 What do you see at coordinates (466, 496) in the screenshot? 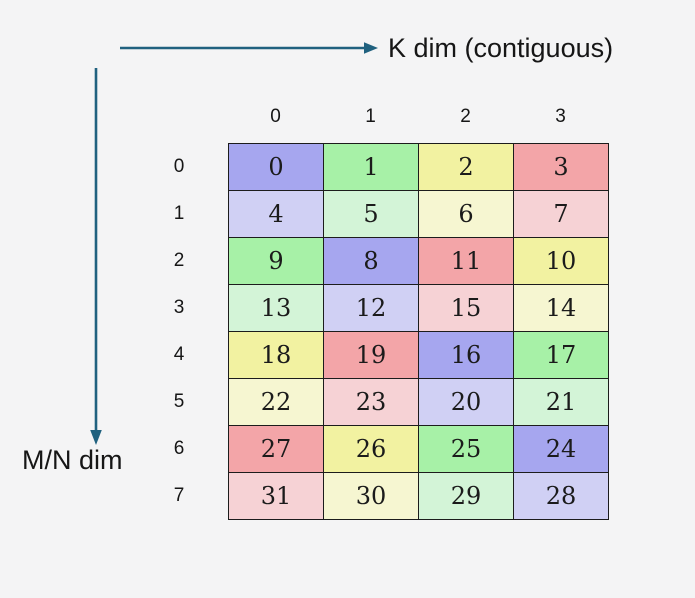
I see `grid-cell: 29` at bounding box center [466, 496].